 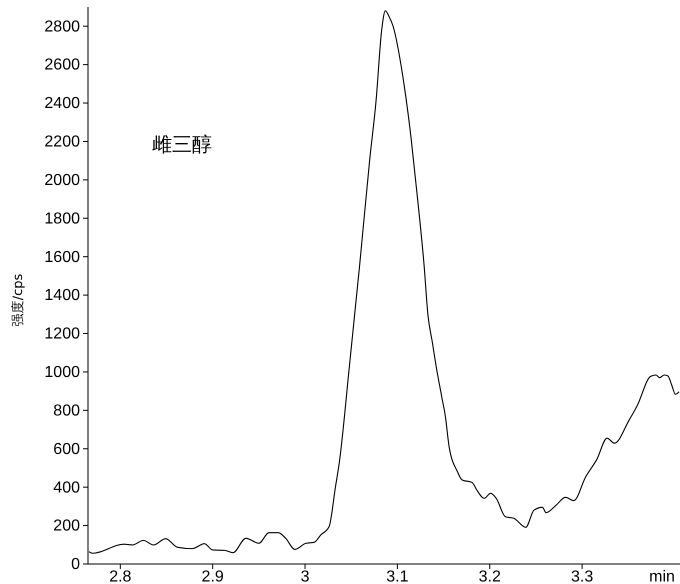 What do you see at coordinates (66, 526) in the screenshot?
I see `y-tick-label: 200` at bounding box center [66, 526].